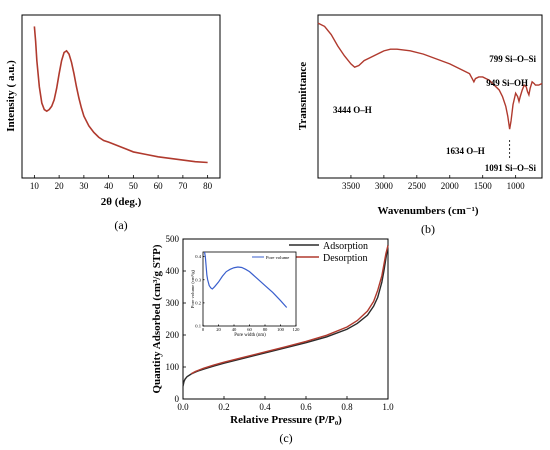  I want to click on annotation-949: 949 Si–OH, so click(507, 83).